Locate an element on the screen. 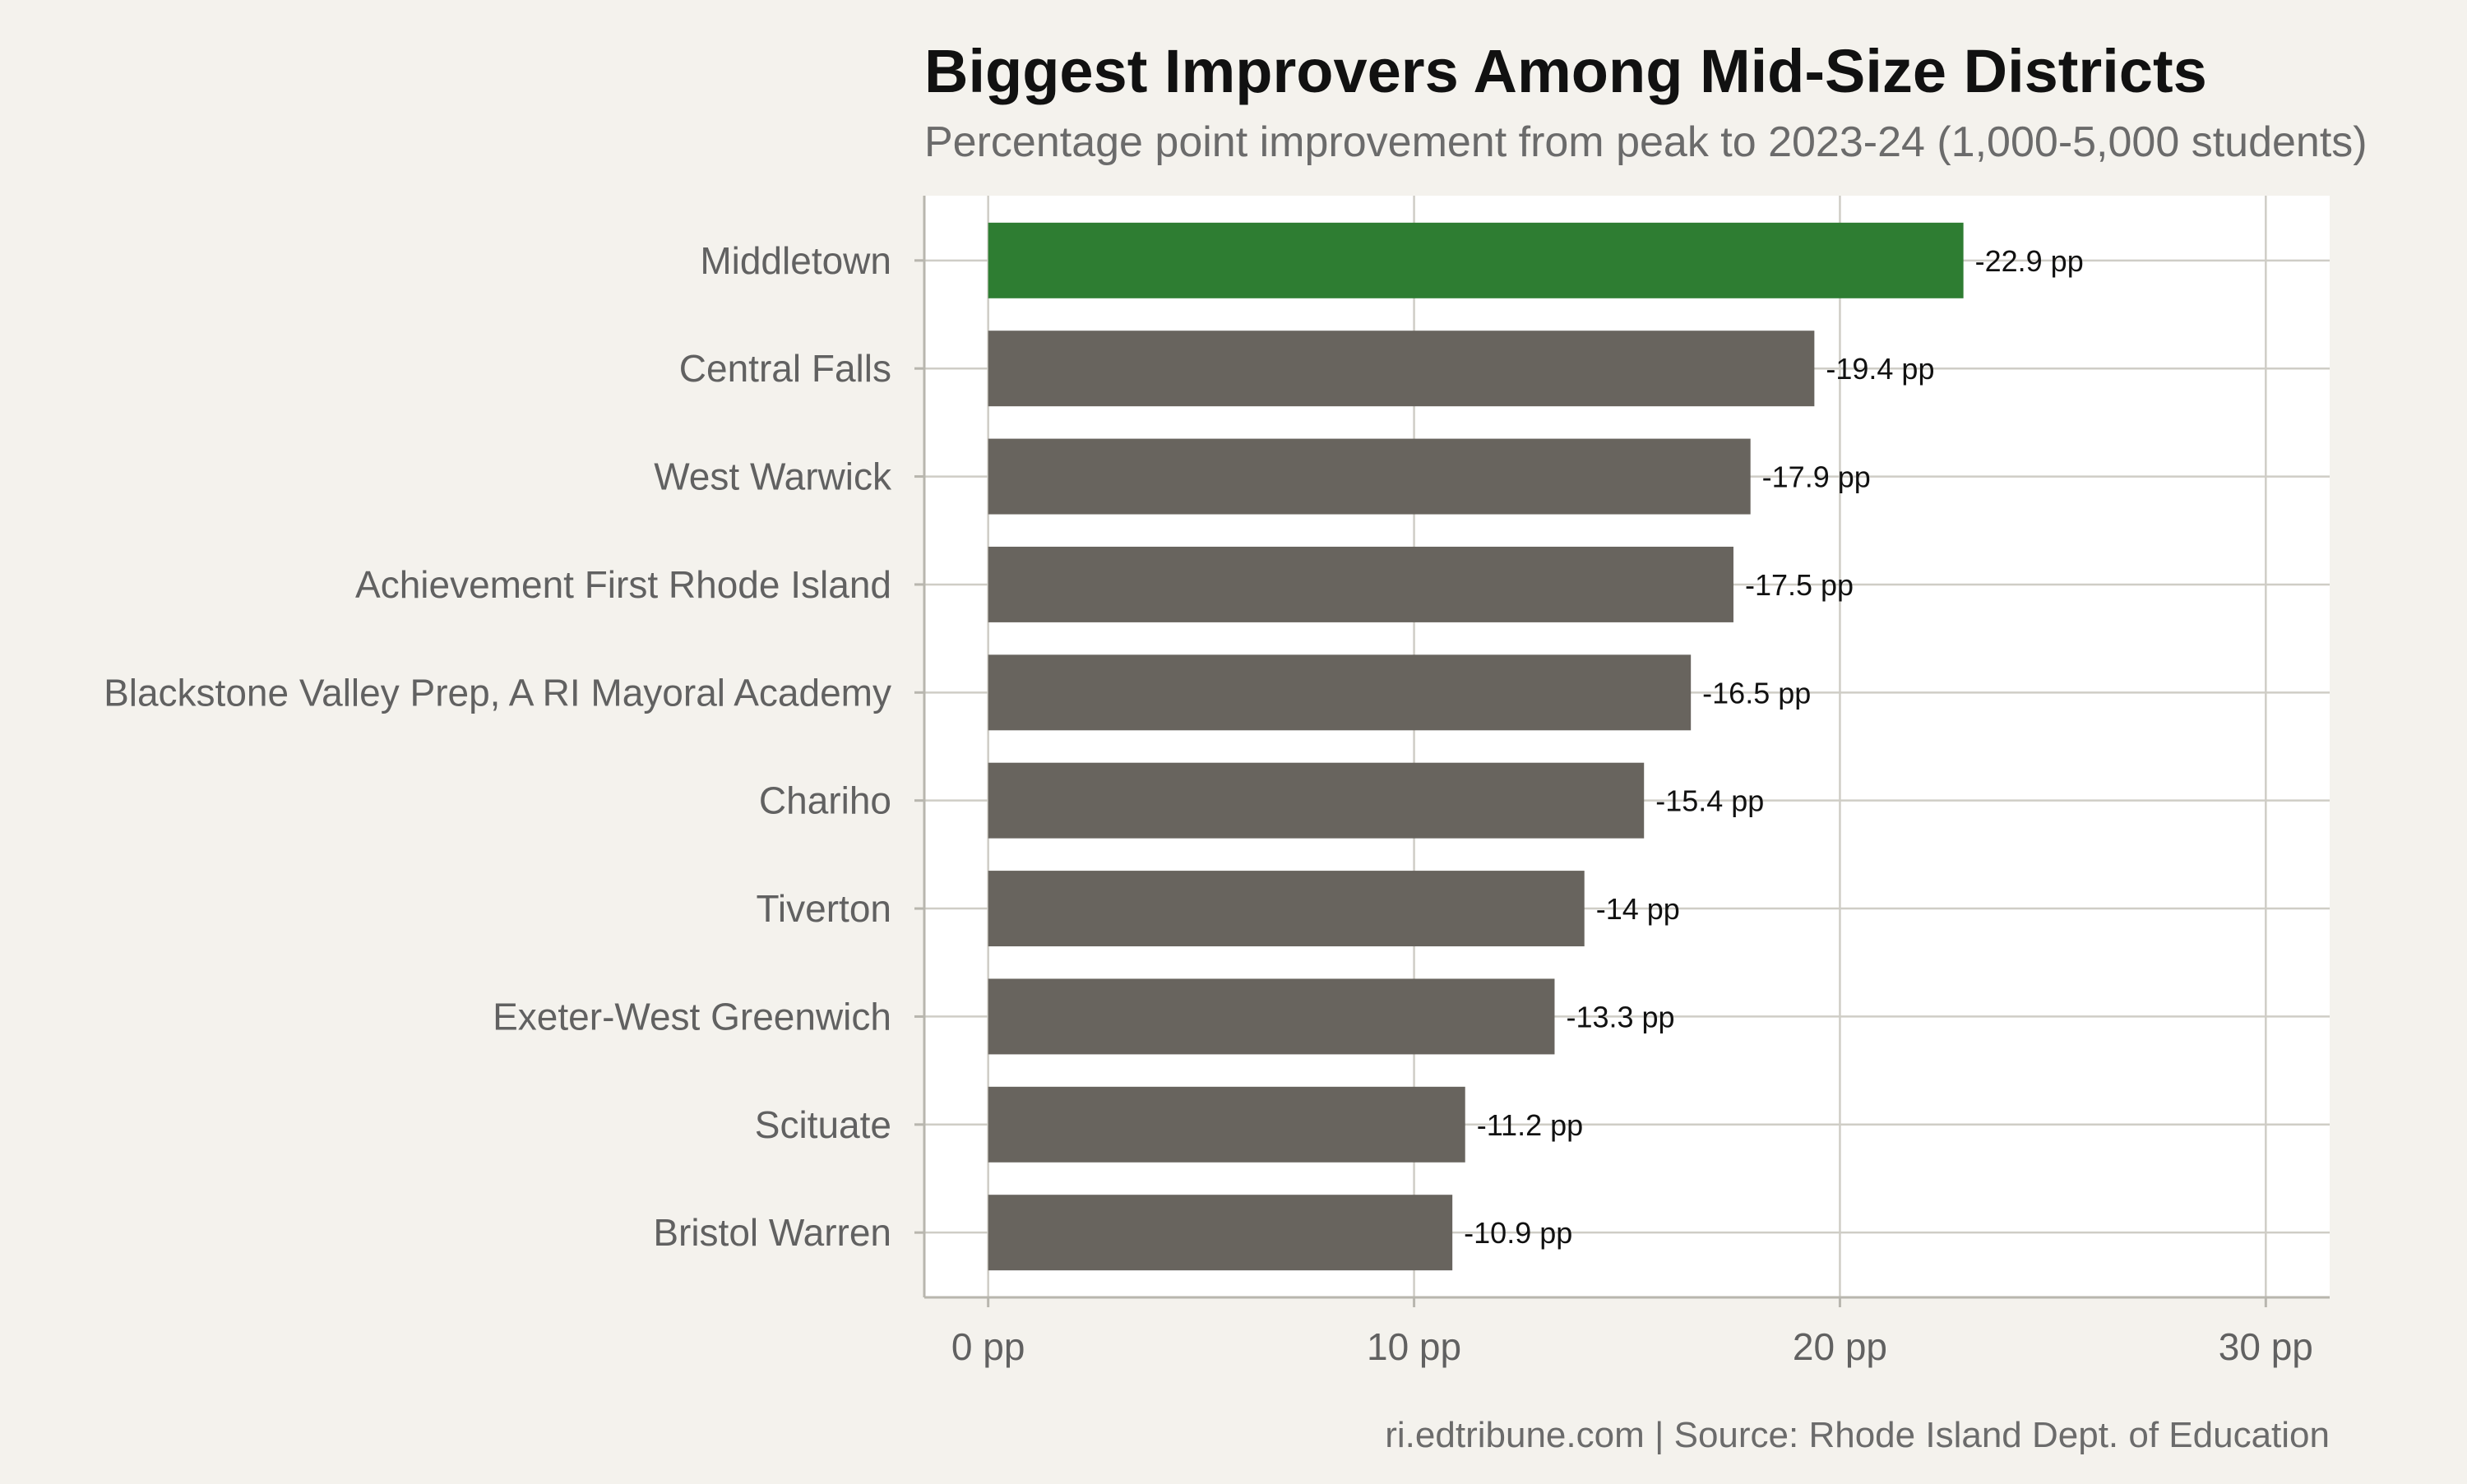 The height and width of the screenshot is (1484, 2467). data-label: -17.9 pp is located at coordinates (1816, 477).